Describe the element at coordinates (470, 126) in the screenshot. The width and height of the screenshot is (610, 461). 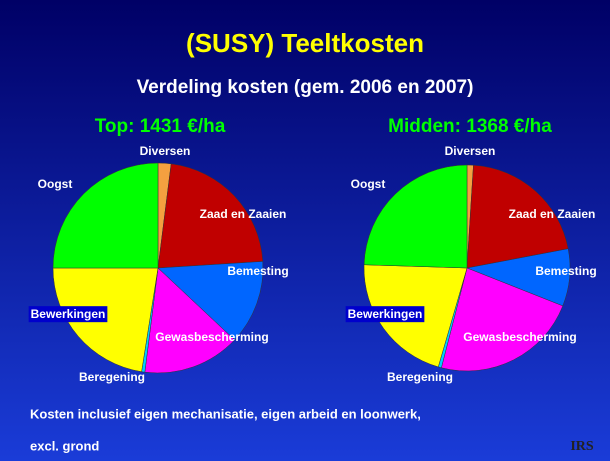
I see `pie-title: Midden: 1368 €/ha` at that location.